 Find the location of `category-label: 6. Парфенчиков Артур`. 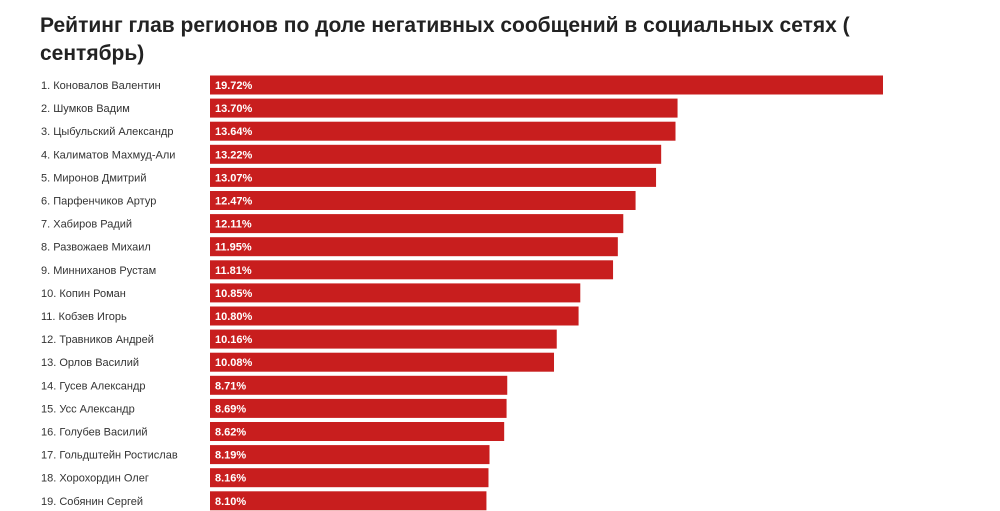

category-label: 6. Парфенчиков Артур is located at coordinates (98, 202).